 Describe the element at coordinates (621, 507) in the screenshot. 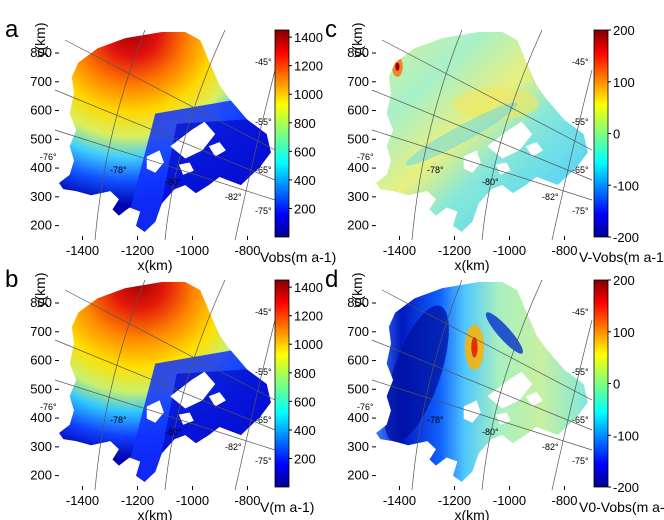

I see `colorbar-label: V0-Vobs(m a-1)` at that location.